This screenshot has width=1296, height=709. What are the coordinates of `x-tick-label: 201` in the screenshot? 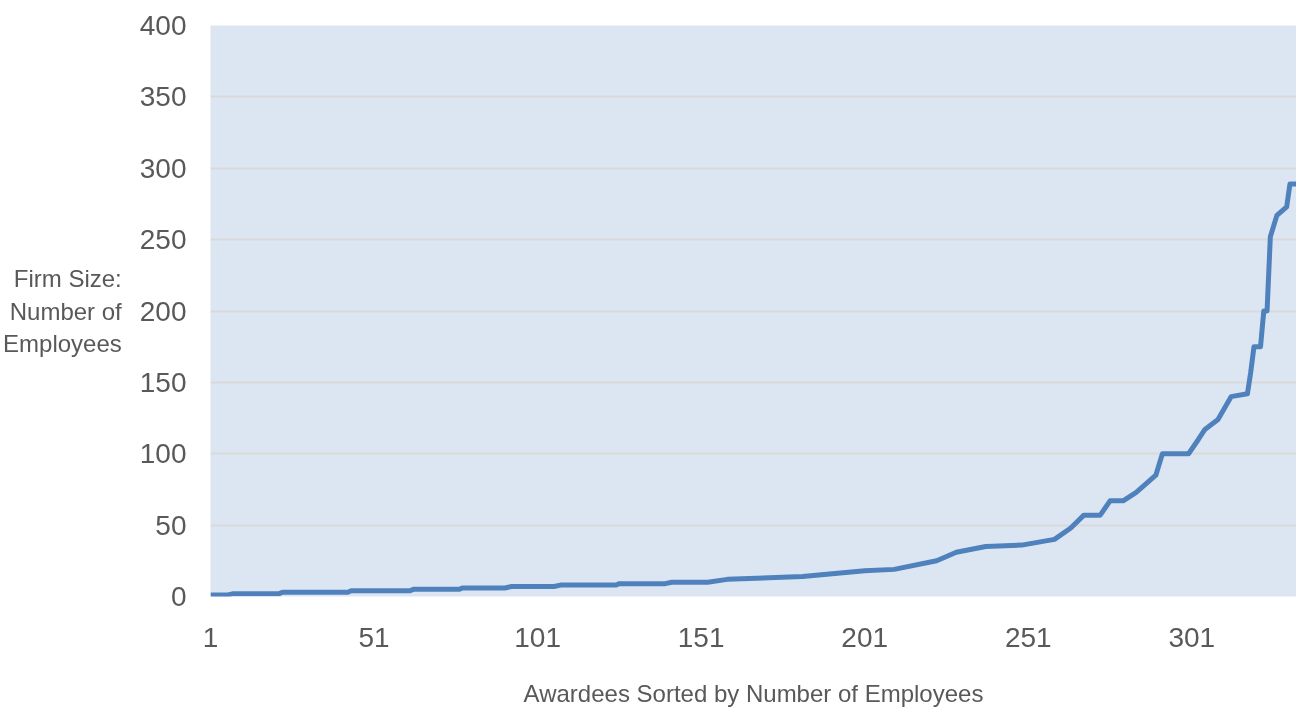 It's located at (865, 637).